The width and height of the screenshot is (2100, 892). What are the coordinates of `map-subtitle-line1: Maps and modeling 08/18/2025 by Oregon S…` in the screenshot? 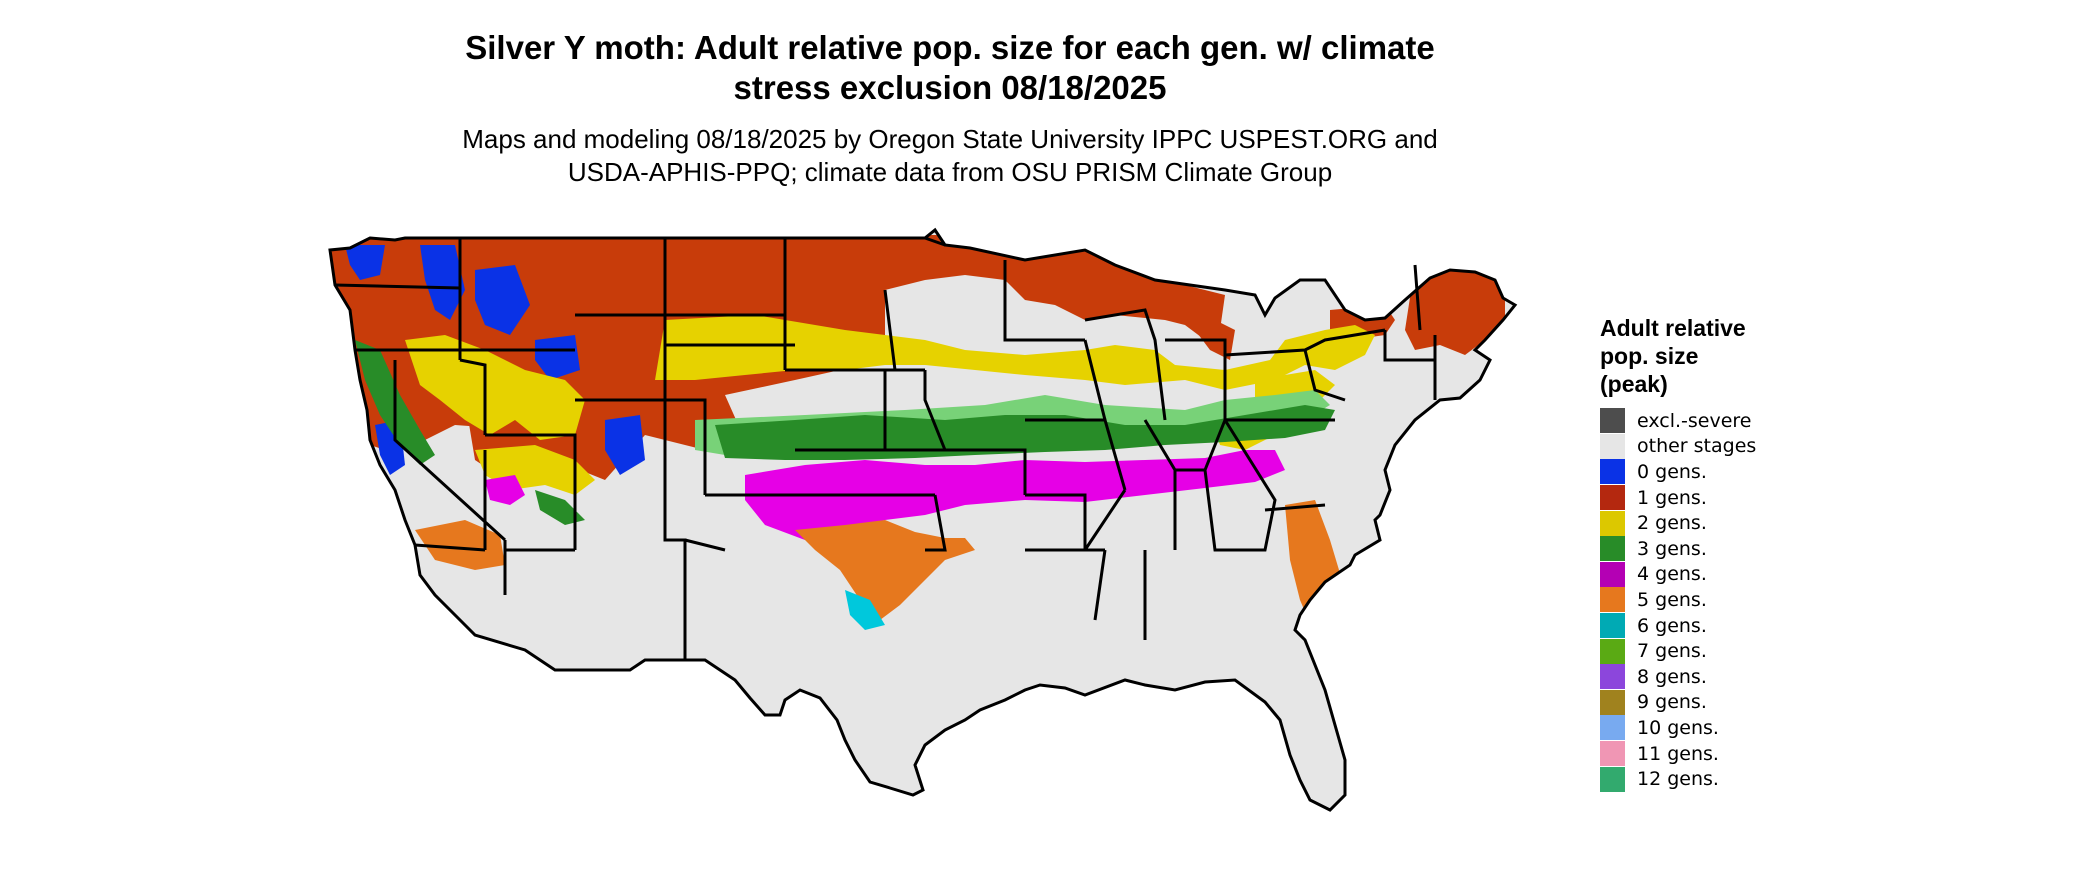 It's located at (950, 139).